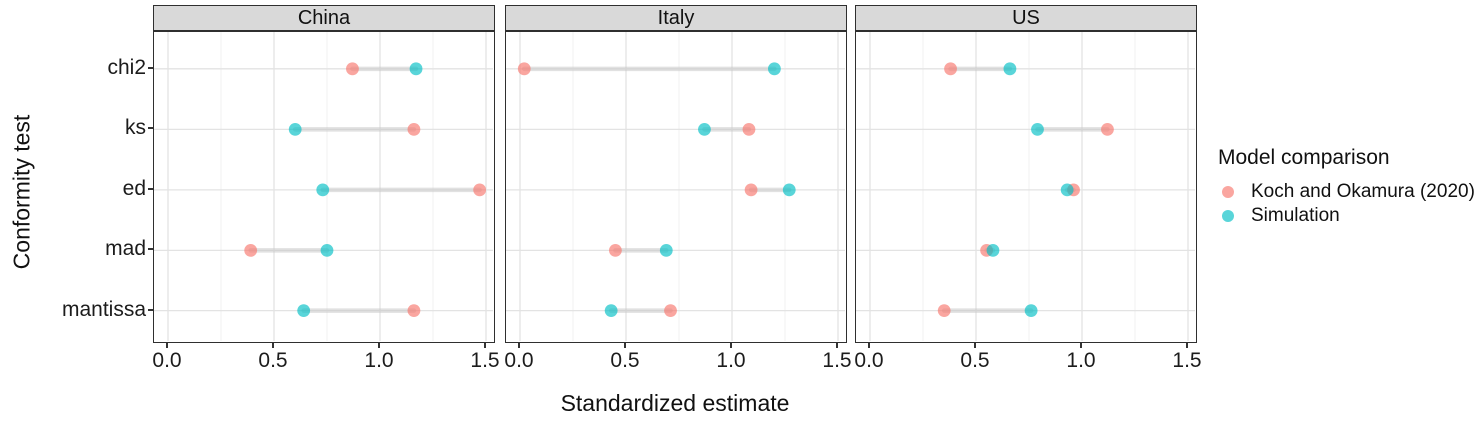 The width and height of the screenshot is (1476, 426). I want to click on legend-item-koch: Koch and Okamura (2020), so click(1345, 192).